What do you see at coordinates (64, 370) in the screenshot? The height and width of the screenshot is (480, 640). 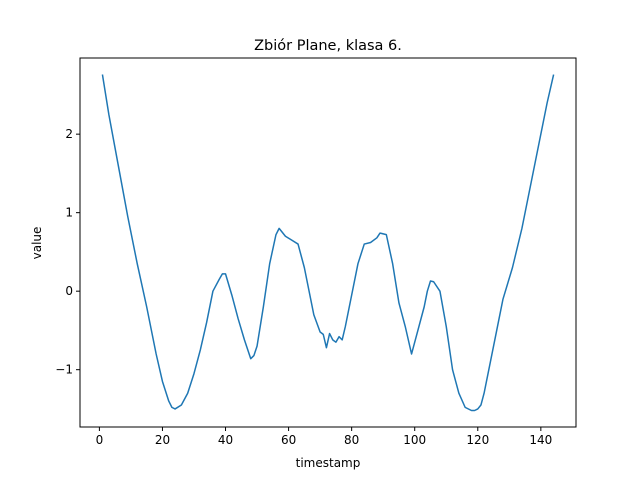 I see `y-tick-label: −1` at bounding box center [64, 370].